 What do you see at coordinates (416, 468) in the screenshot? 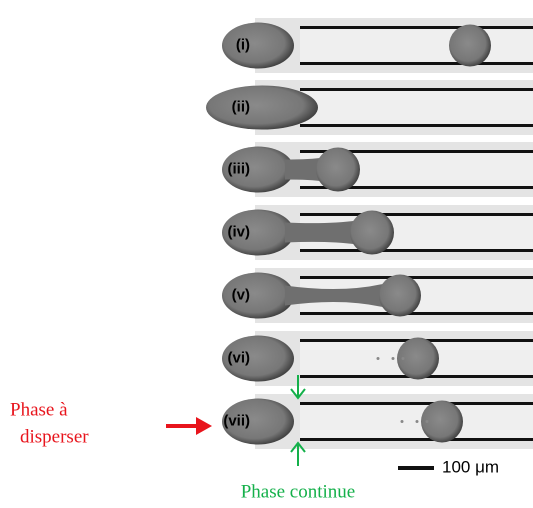
I see `scale-bar` at bounding box center [416, 468].